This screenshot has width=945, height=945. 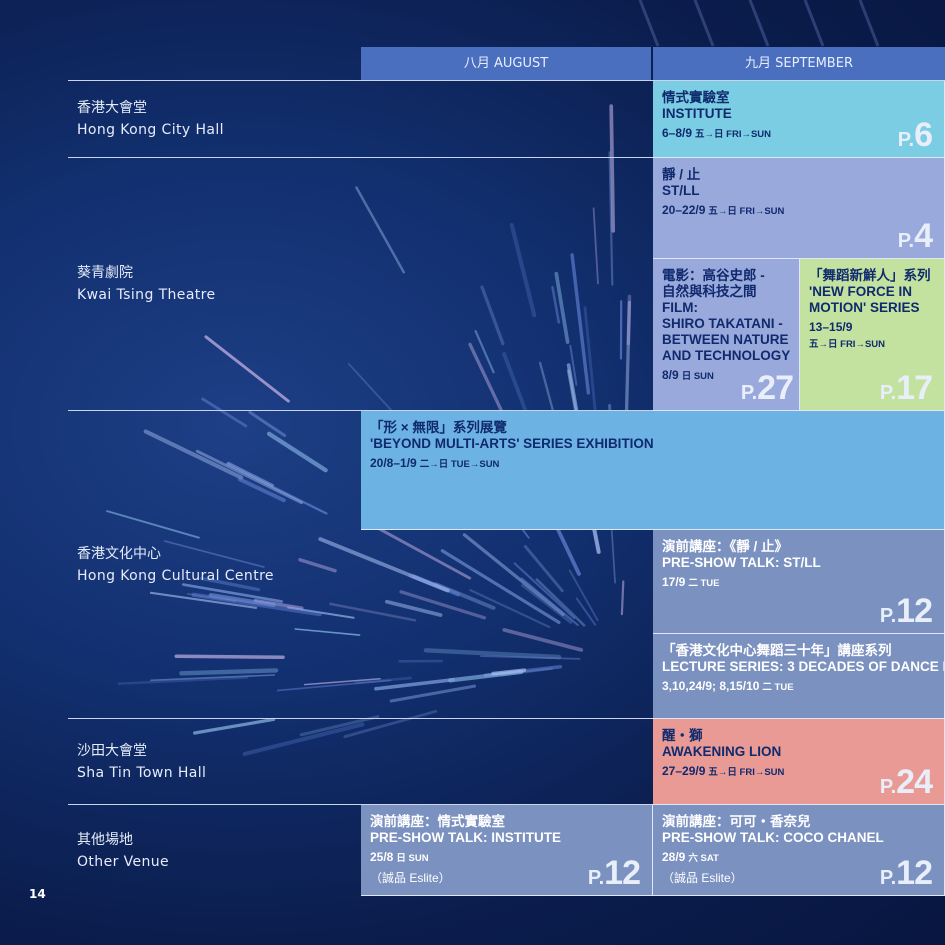 What do you see at coordinates (717, 133) in the screenshot?
I see `event-date: 6–8/9 五→日 FRI→SUN` at bounding box center [717, 133].